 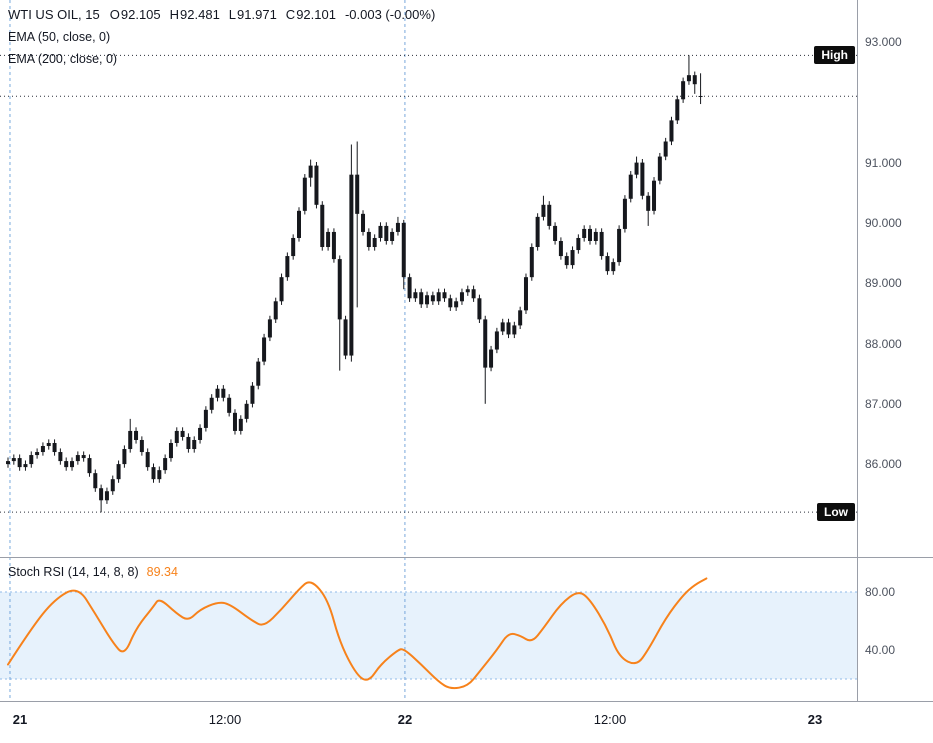 I want to click on stoch-title: Stoch RSI (14, 14, 8, 8), so click(x=73, y=572).